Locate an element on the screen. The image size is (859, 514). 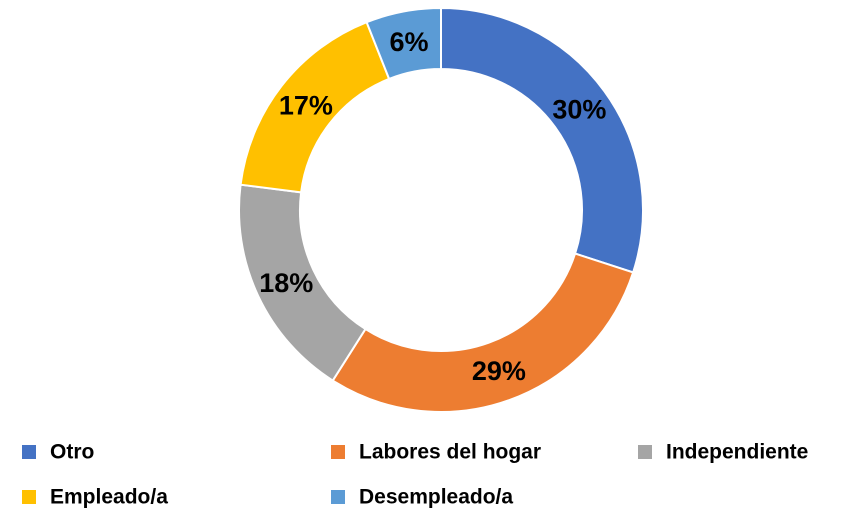
legend-label: Empleado/a is located at coordinates (109, 497).